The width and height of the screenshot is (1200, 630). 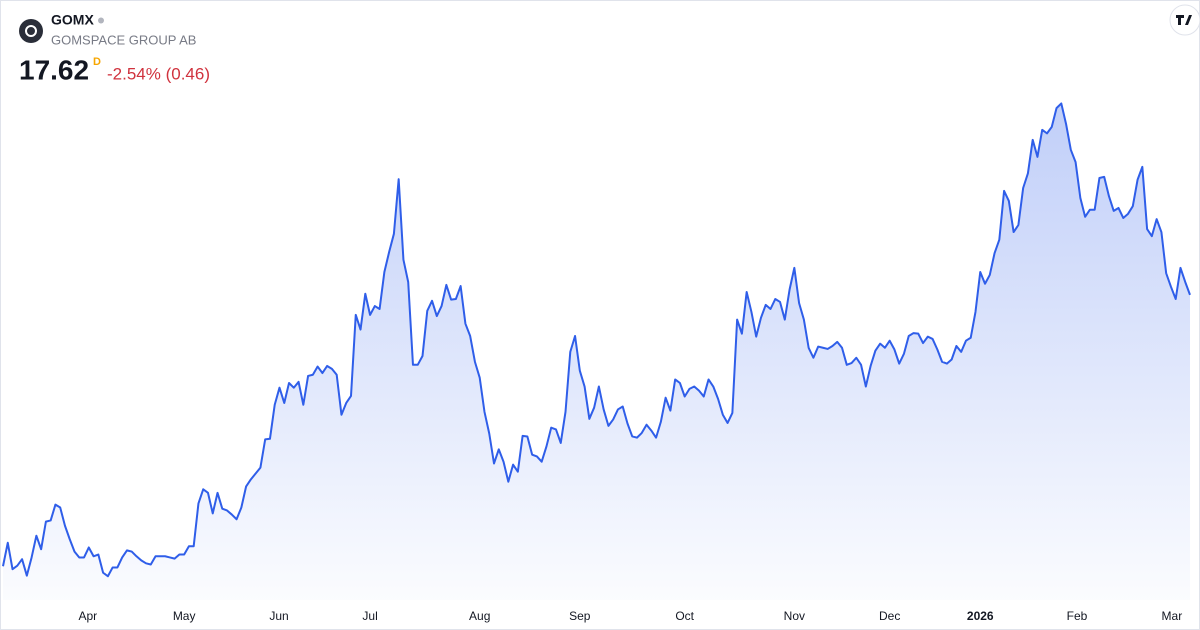 I want to click on company-name: GOMSPACE GROUP AB, so click(x=123, y=39).